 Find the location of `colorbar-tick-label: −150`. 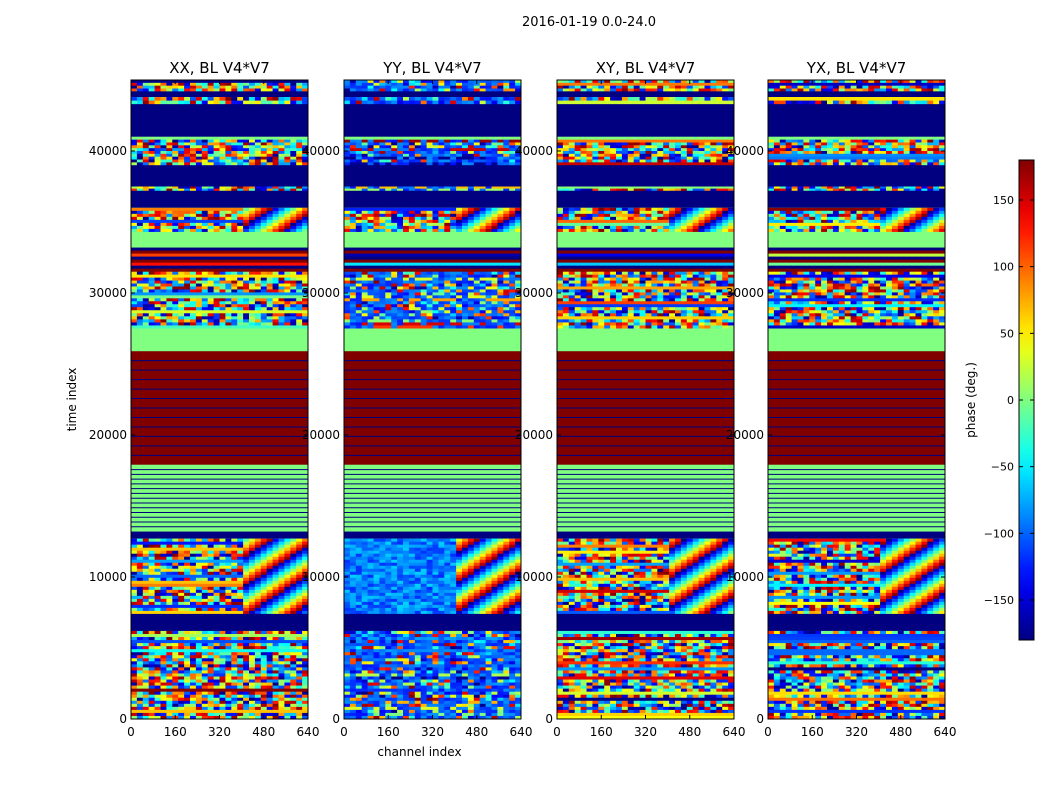

colorbar-tick-label: −150 is located at coordinates (999, 600).